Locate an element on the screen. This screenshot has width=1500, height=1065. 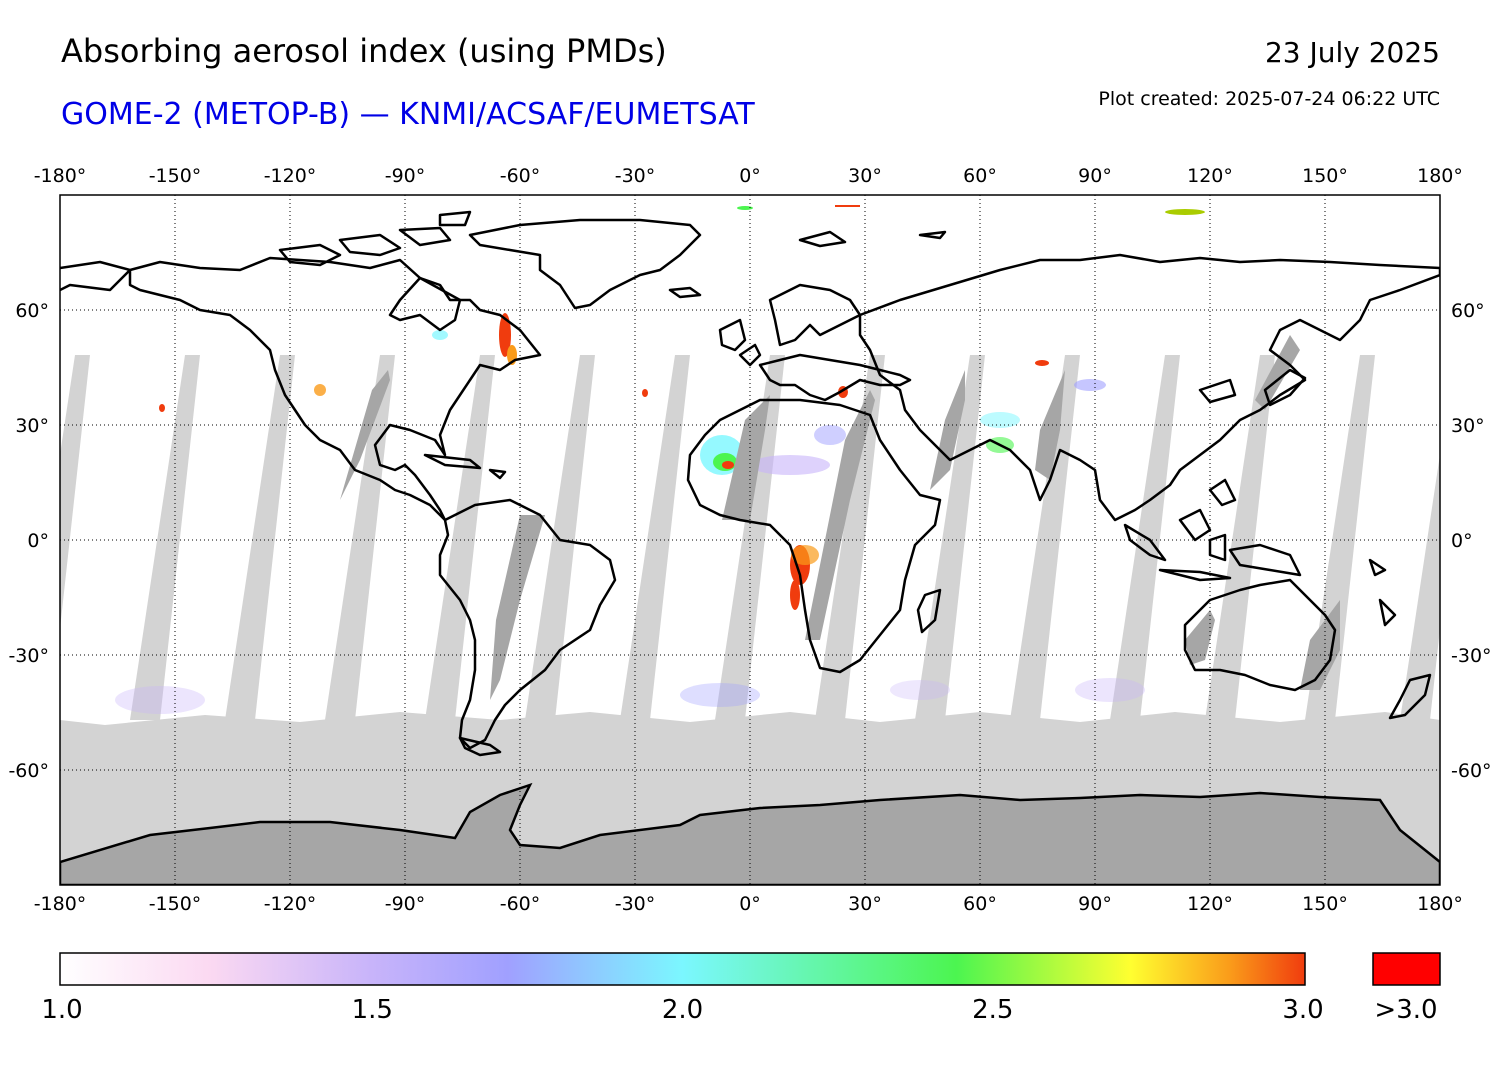
lat-ticks-left: 60° 30° 0° -30° -60° is located at coordinates (28, 541).